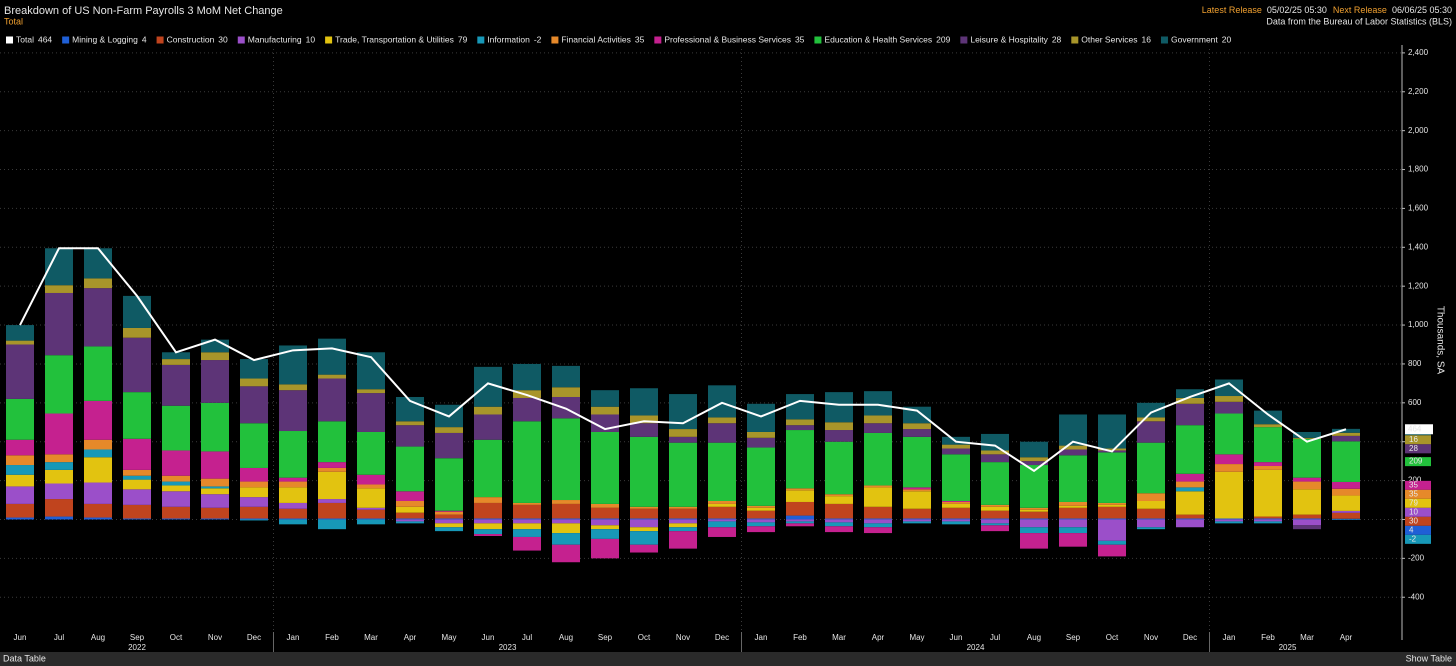 The width and height of the screenshot is (1456, 666). I want to click on x-year-label: 2025, so click(1288, 647).